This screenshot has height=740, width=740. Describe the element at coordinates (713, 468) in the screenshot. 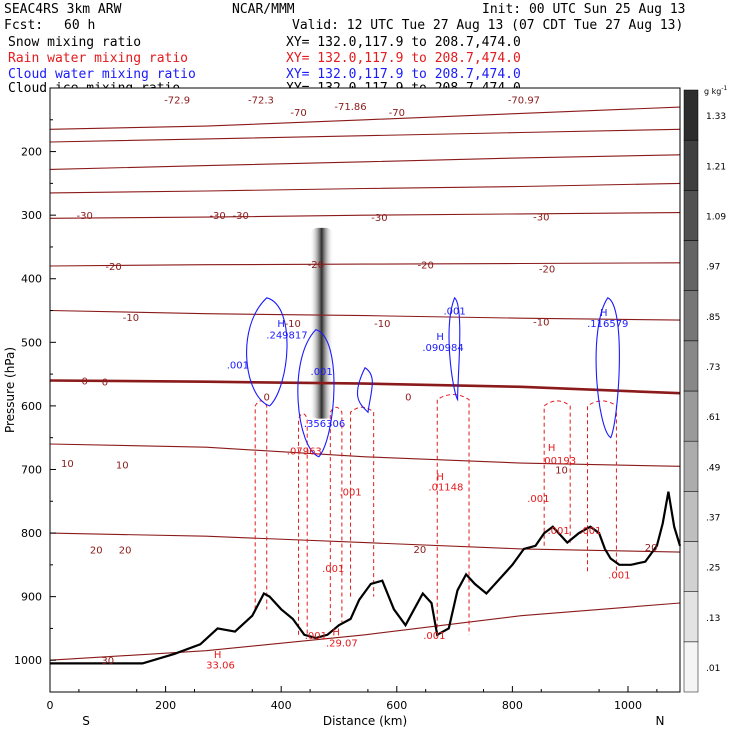

I see `colorbar-label: .49` at that location.